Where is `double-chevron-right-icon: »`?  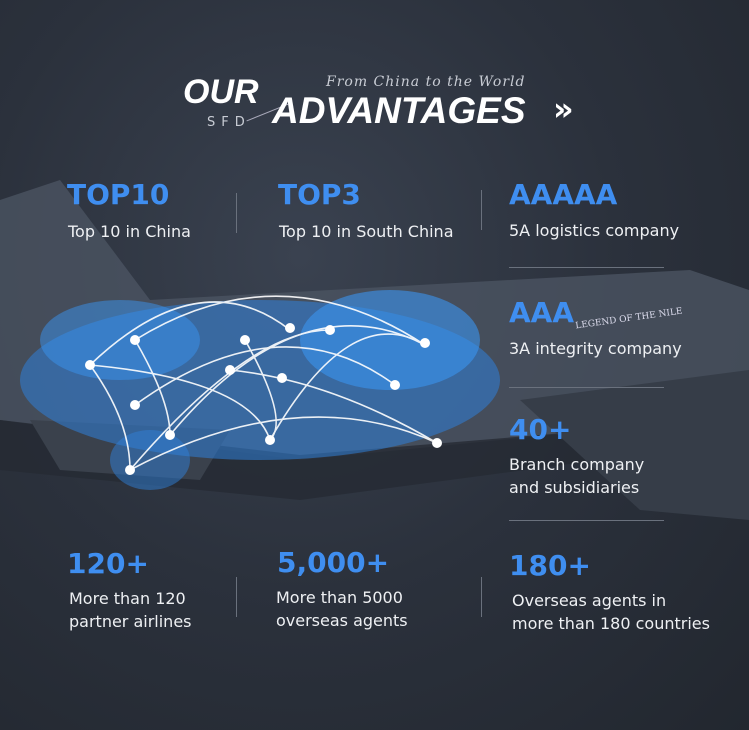 double-chevron-right-icon: » is located at coordinates (563, 109).